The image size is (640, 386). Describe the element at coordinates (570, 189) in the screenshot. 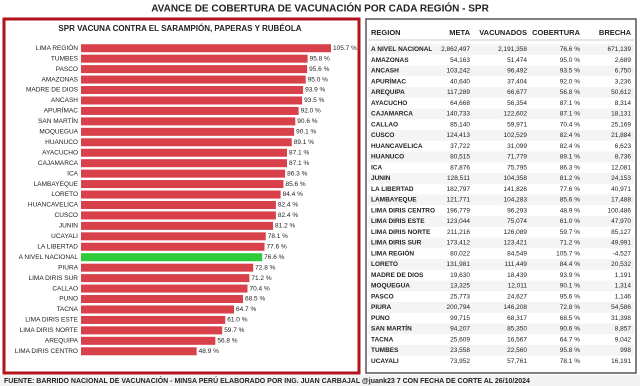

I see `table-cell: 77.6 %` at that location.